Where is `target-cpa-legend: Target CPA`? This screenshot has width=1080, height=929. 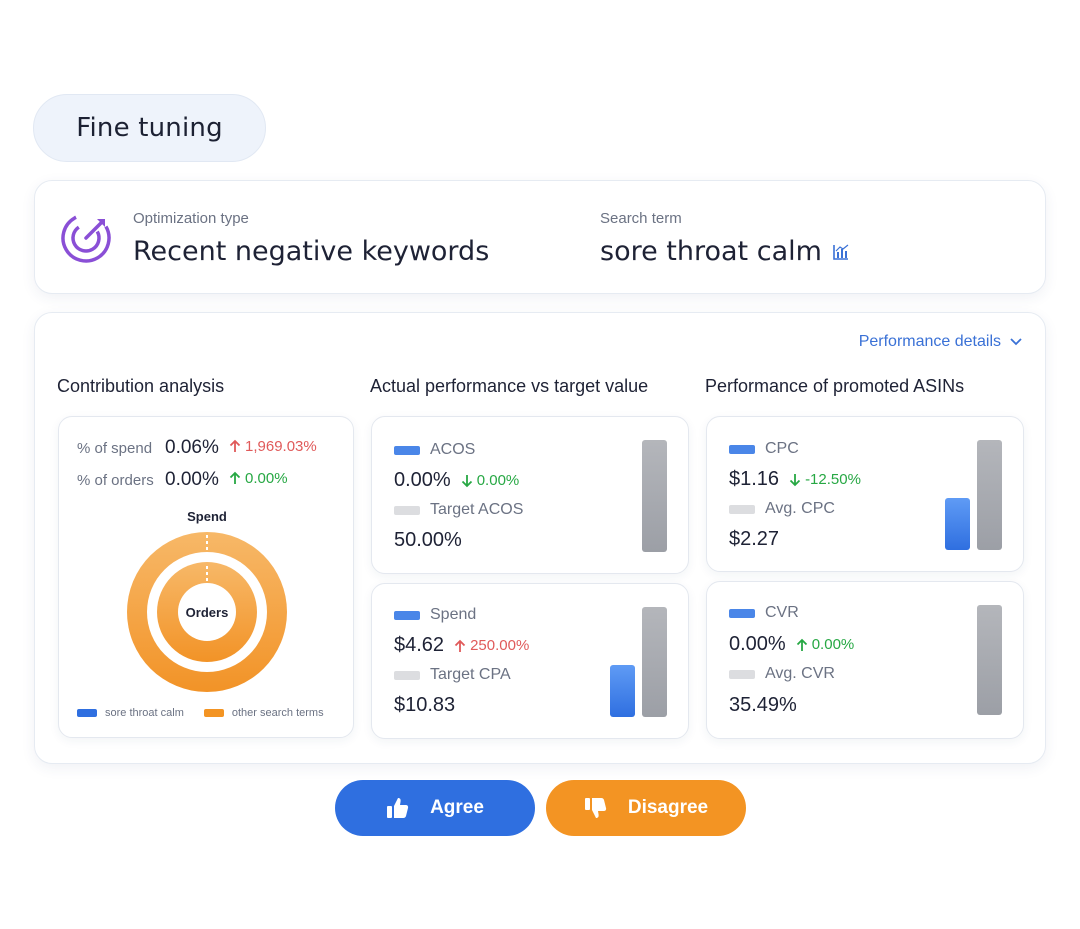 target-cpa-legend: Target CPA is located at coordinates (452, 675).